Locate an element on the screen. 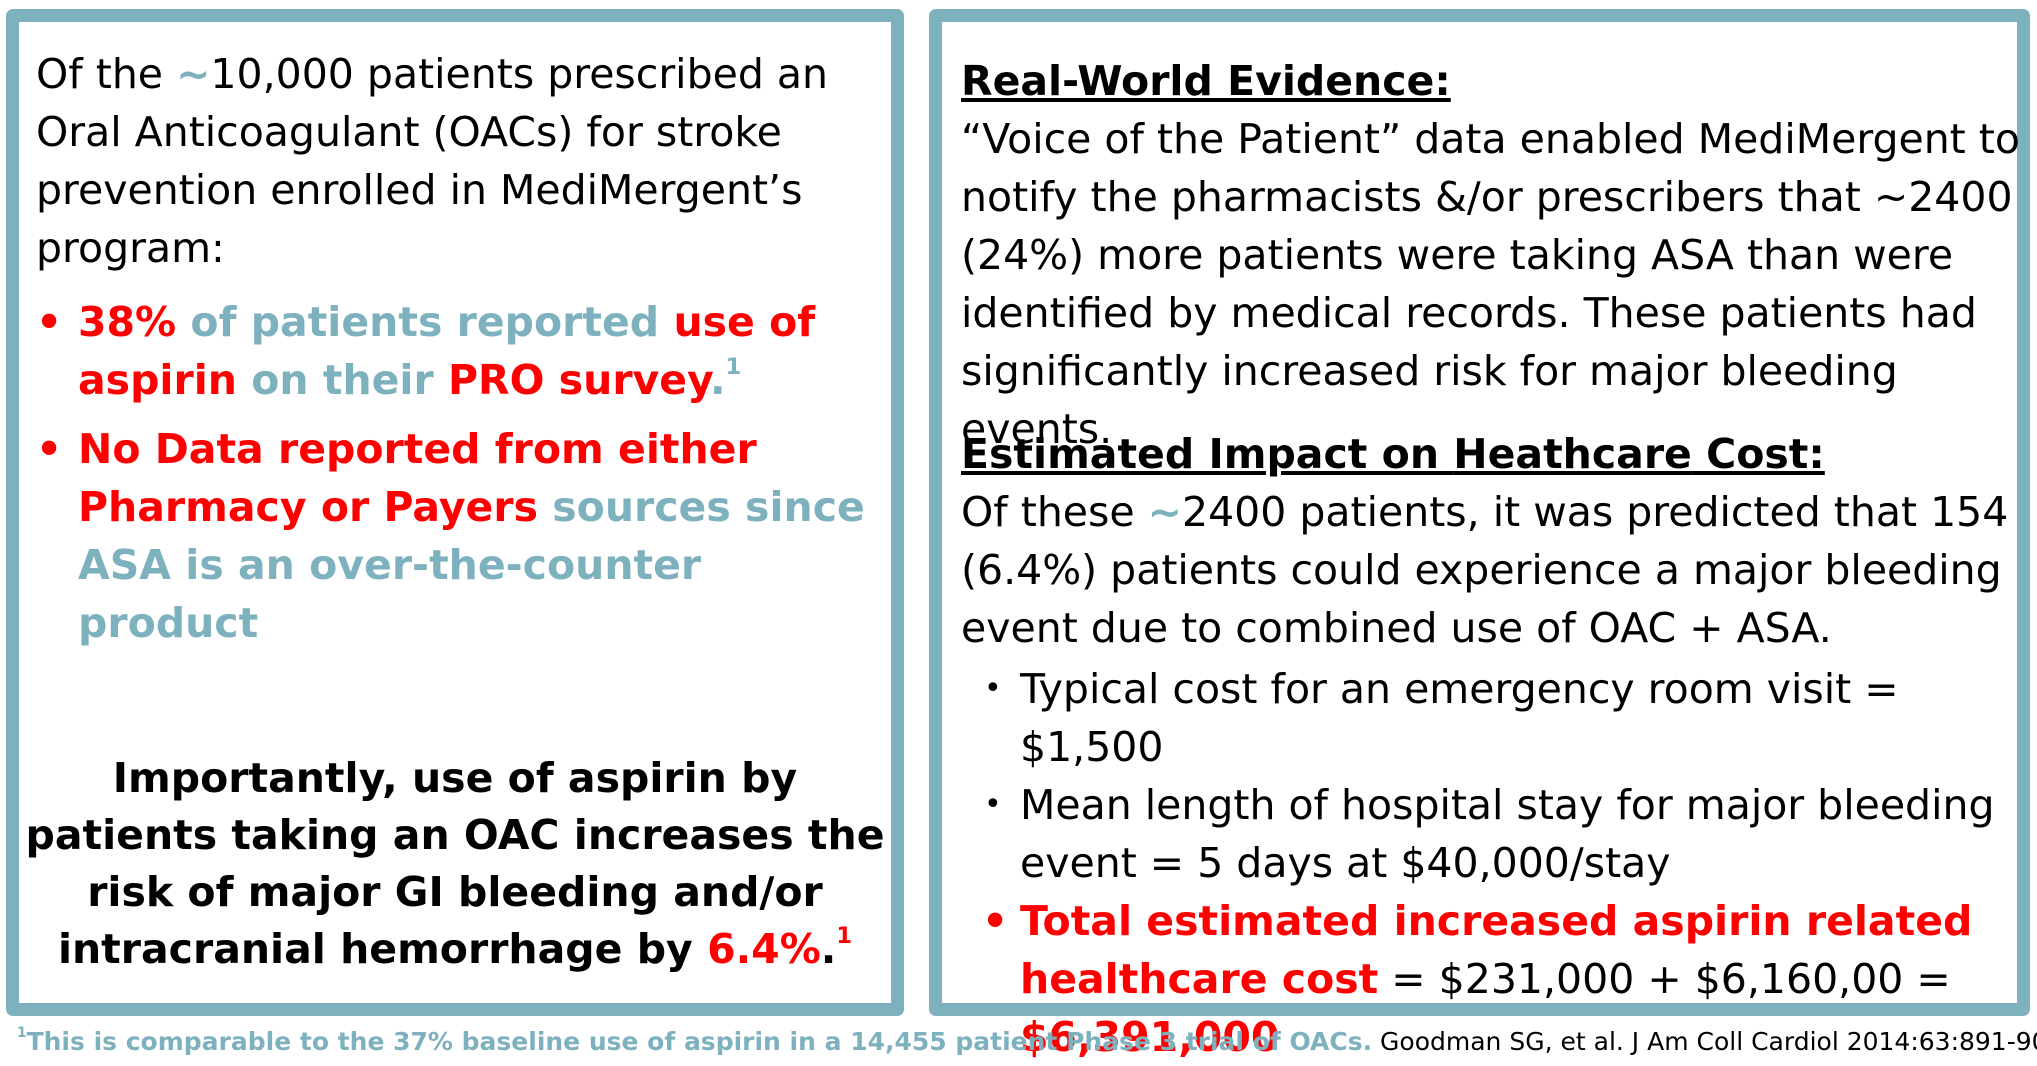  percent-value: 6.4% is located at coordinates (764, 949).